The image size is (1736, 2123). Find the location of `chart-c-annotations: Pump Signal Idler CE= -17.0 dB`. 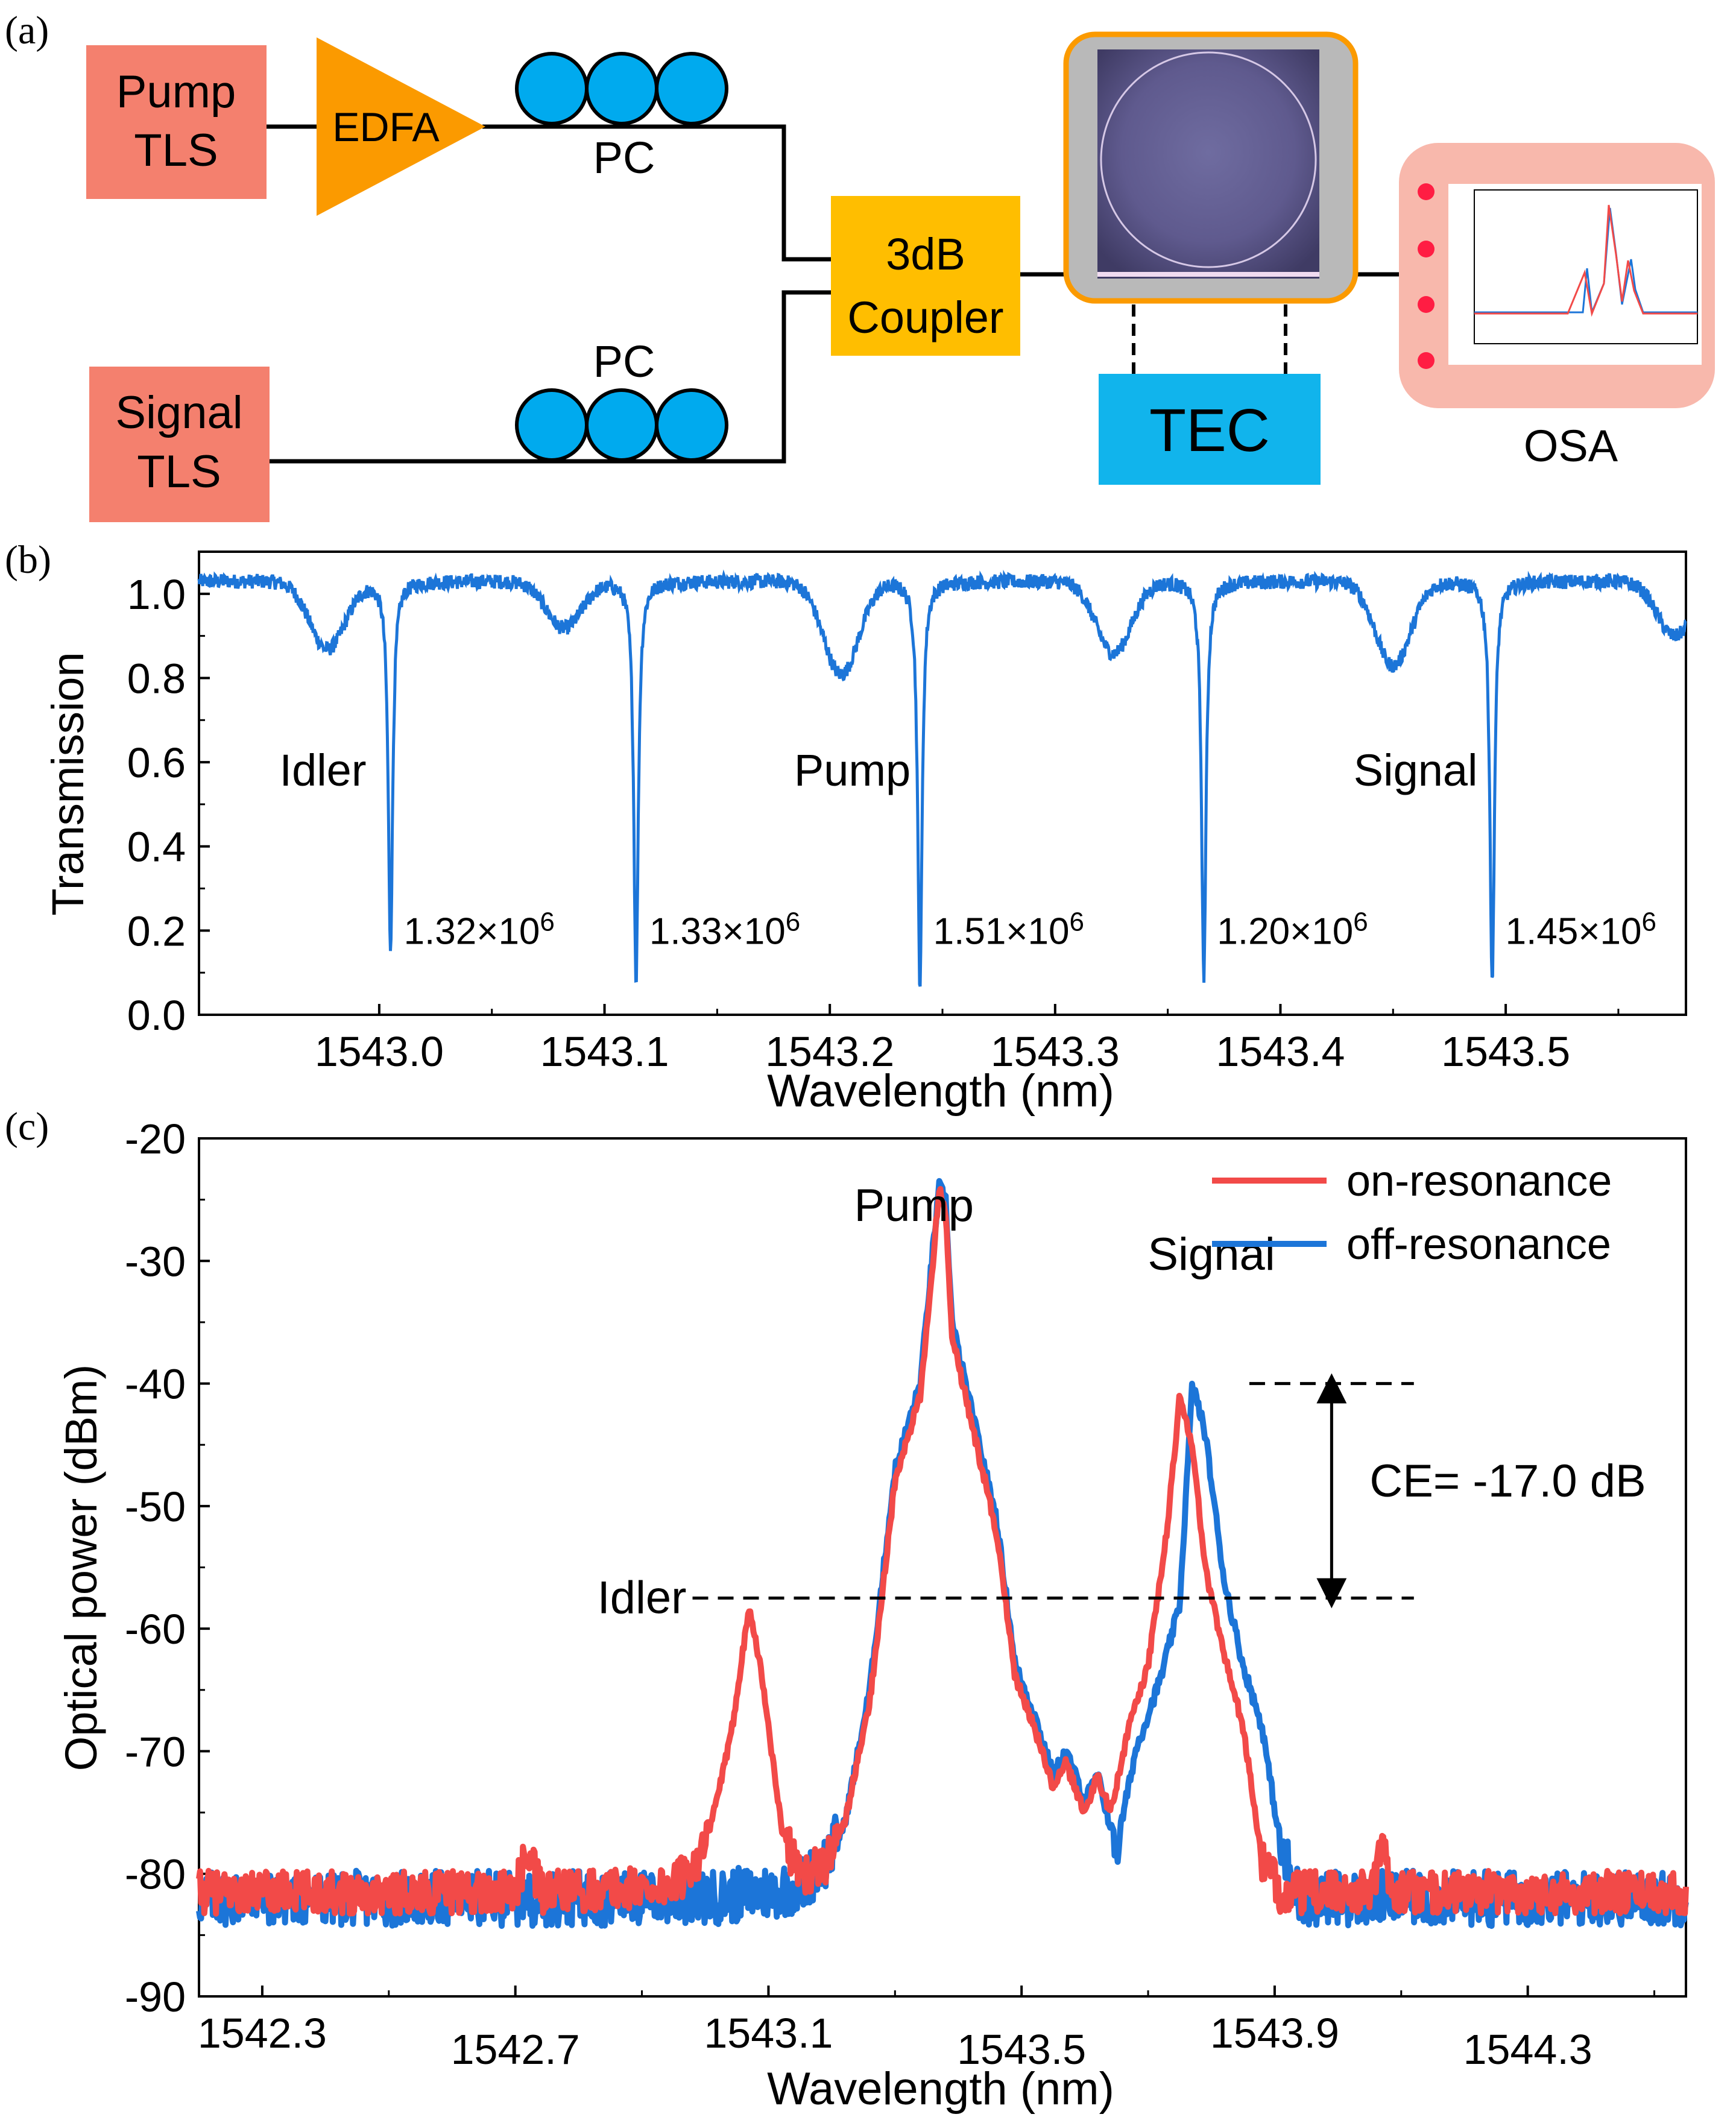

chart-c-annotations: Pump Signal Idler CE= -17.0 dB is located at coordinates (1122, 1402).